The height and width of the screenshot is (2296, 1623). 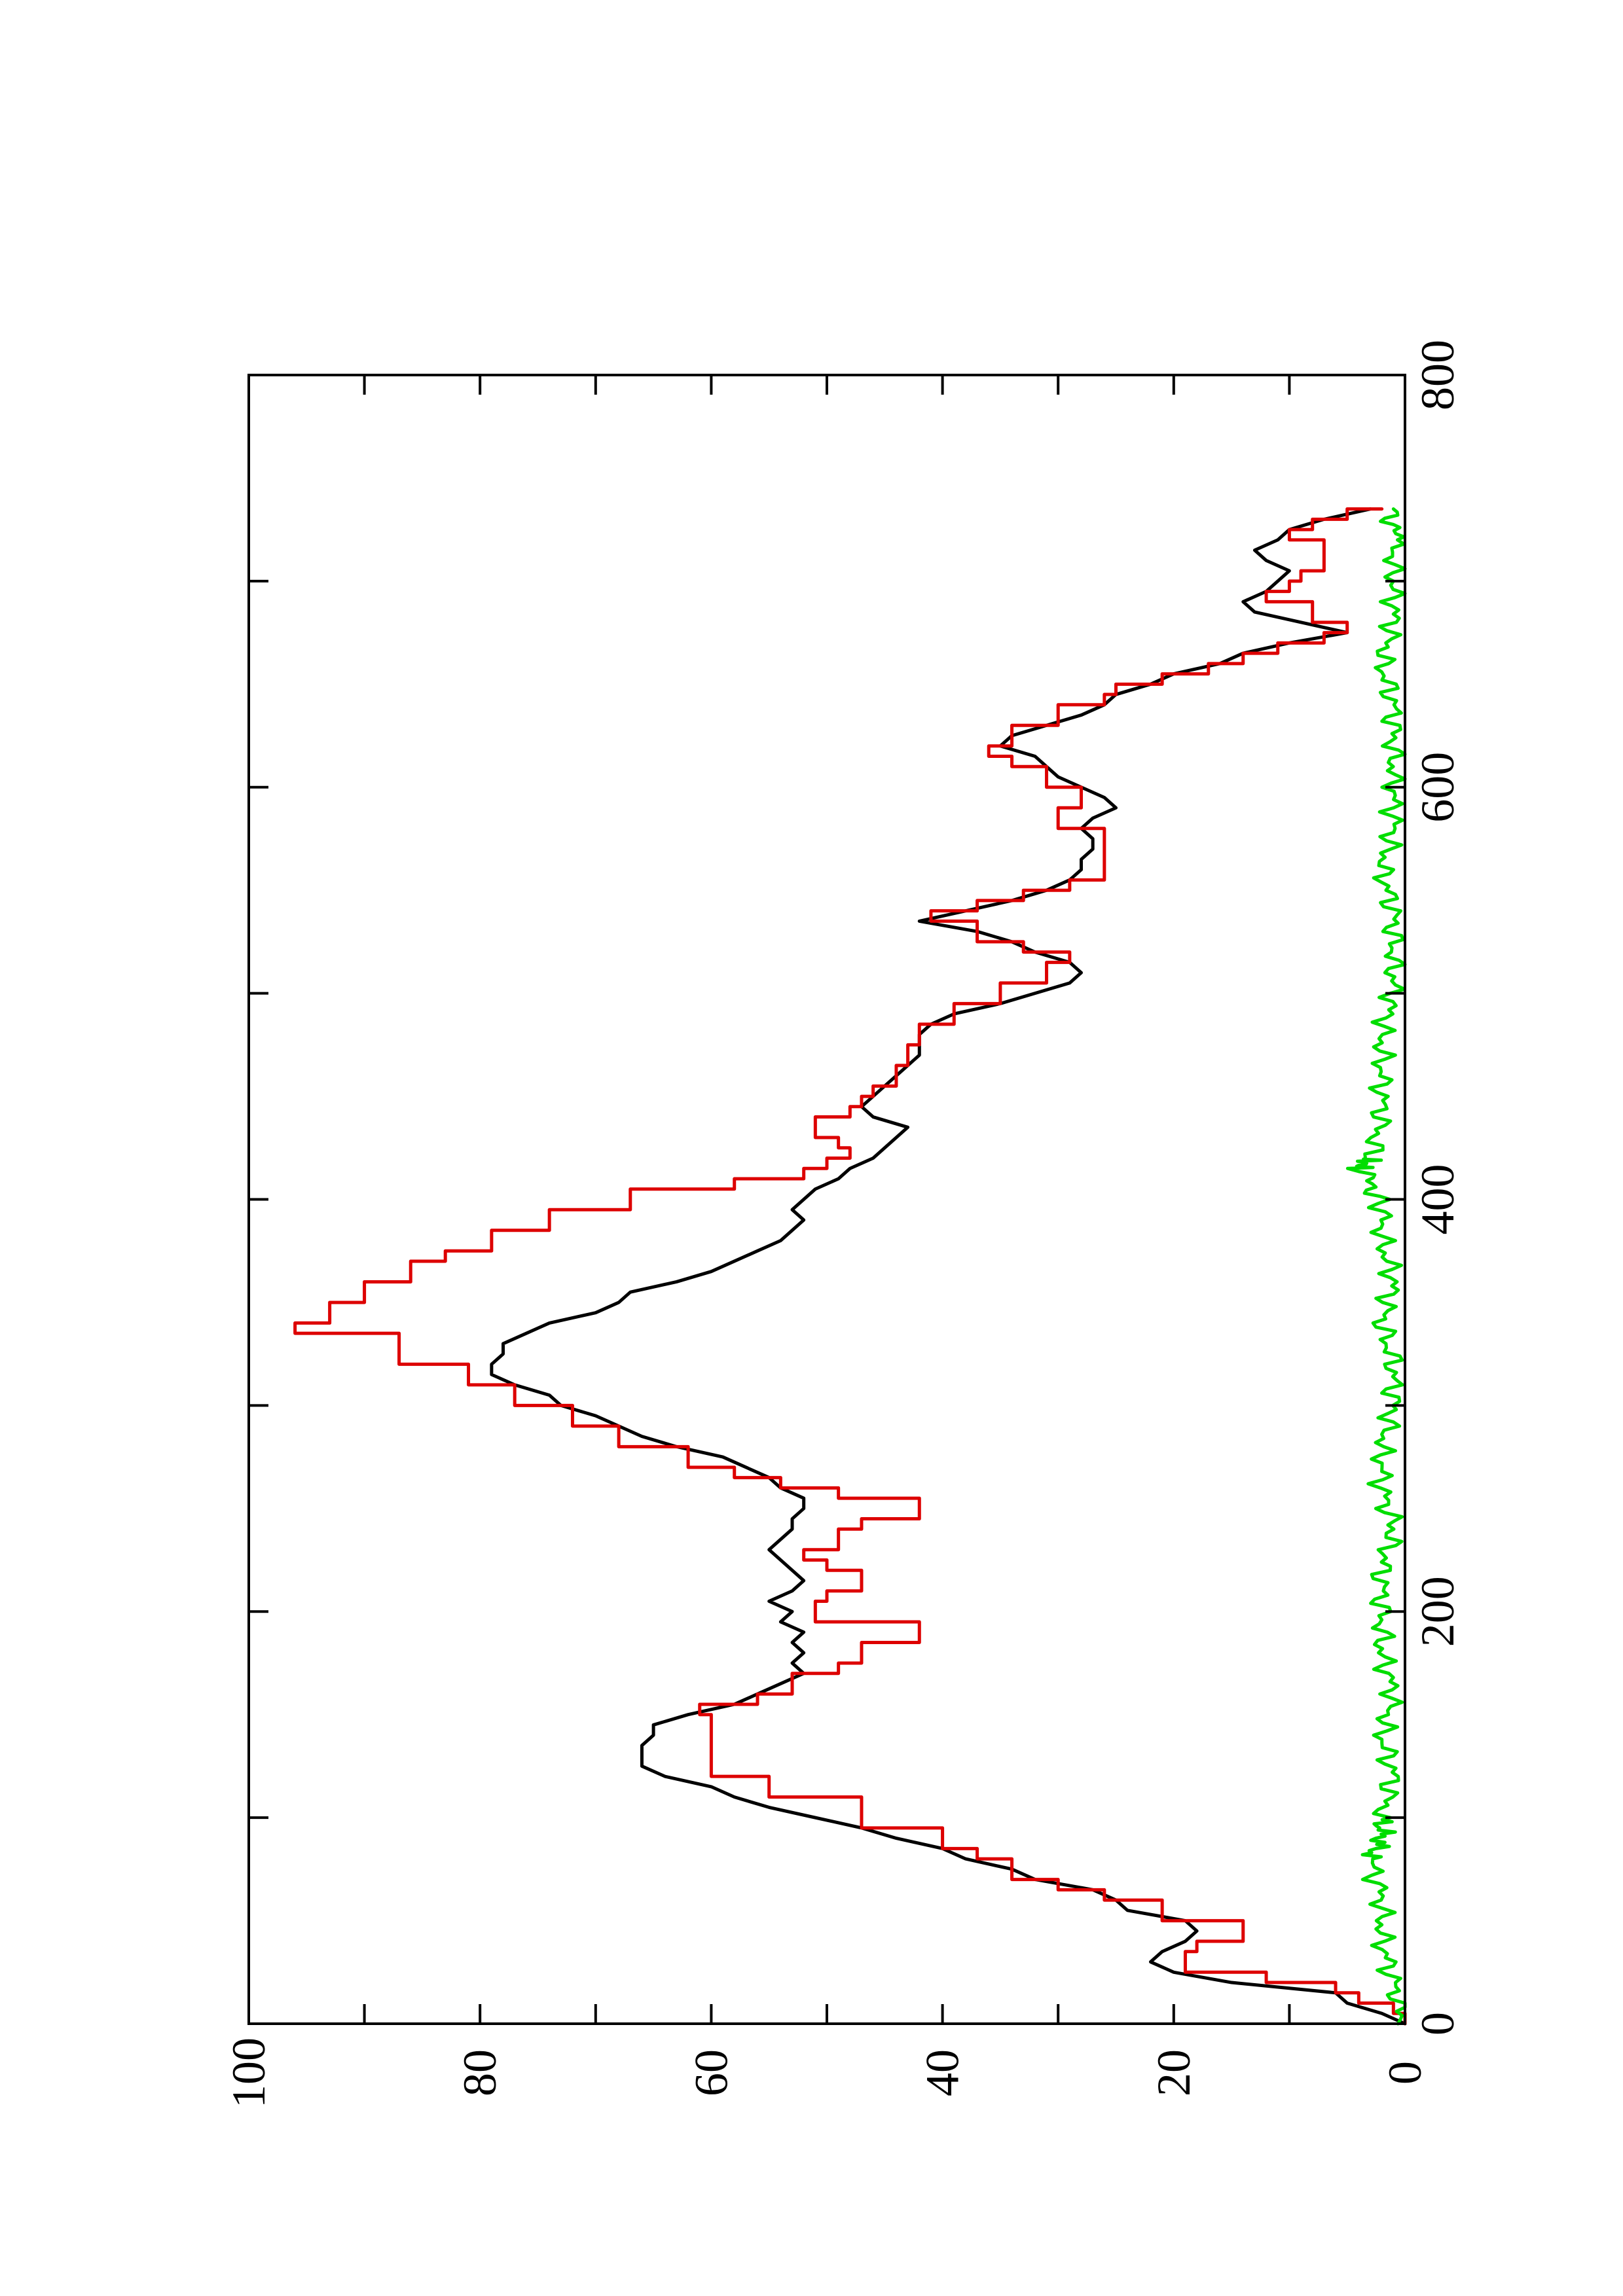 I want to click on y-tick-label: 20, so click(x=1174, y=2072).